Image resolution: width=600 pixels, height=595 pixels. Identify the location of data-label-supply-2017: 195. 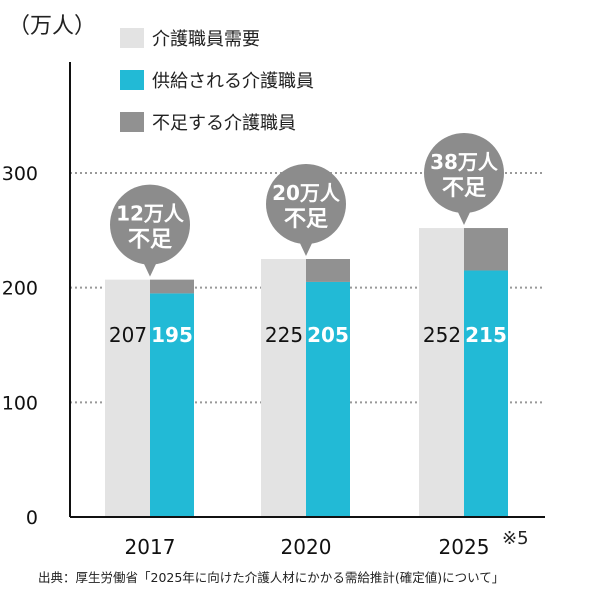
(172, 335).